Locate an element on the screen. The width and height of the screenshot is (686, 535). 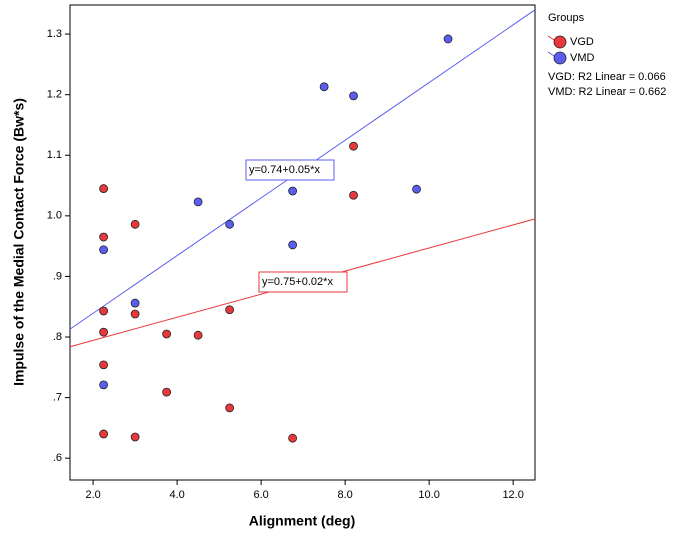
legend-label: VMD is located at coordinates (582, 58).